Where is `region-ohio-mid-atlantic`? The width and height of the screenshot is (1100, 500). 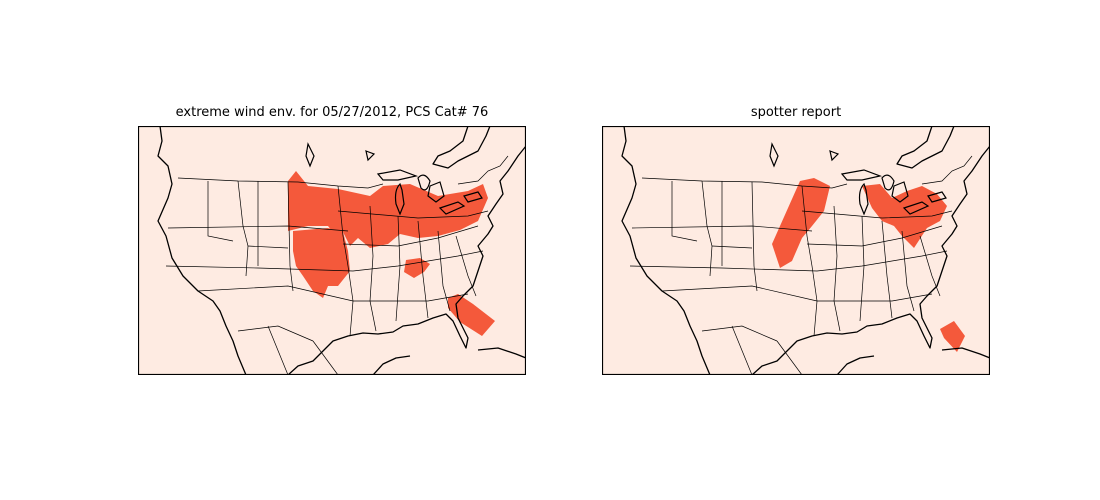
region-ohio-mid-atlantic is located at coordinates (904, 216).